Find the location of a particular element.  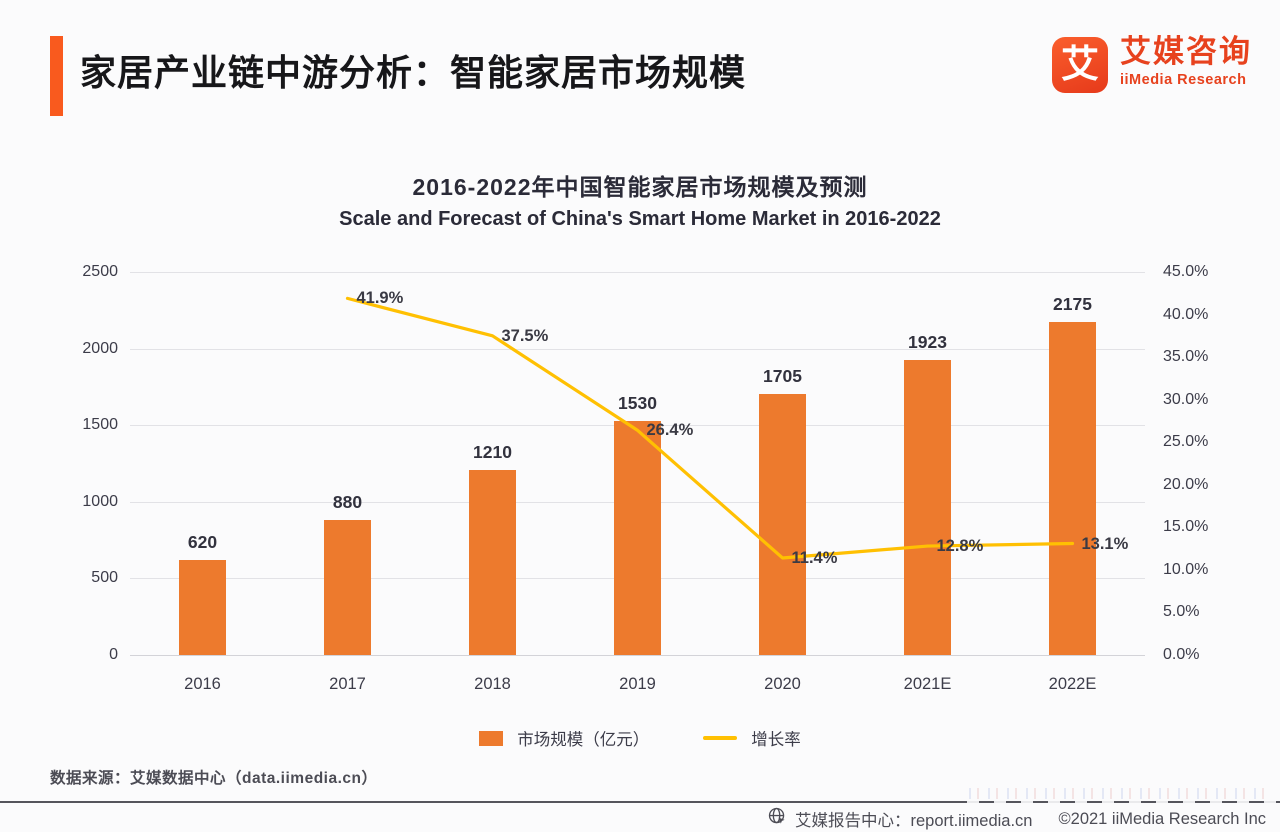

logo-name-cn: 艾媒咨询 is located at coordinates (1186, 51).